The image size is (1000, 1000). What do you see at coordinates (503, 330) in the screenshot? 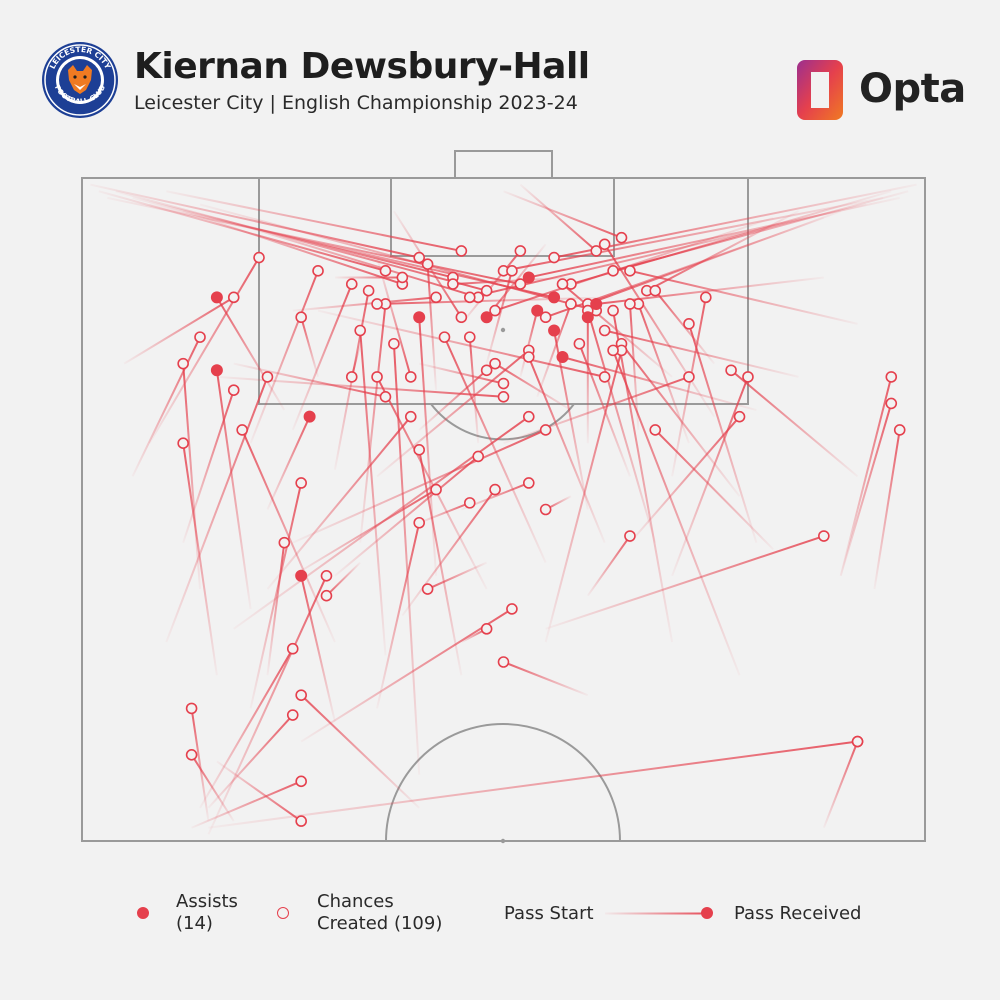
I see `penalty-spot` at bounding box center [503, 330].